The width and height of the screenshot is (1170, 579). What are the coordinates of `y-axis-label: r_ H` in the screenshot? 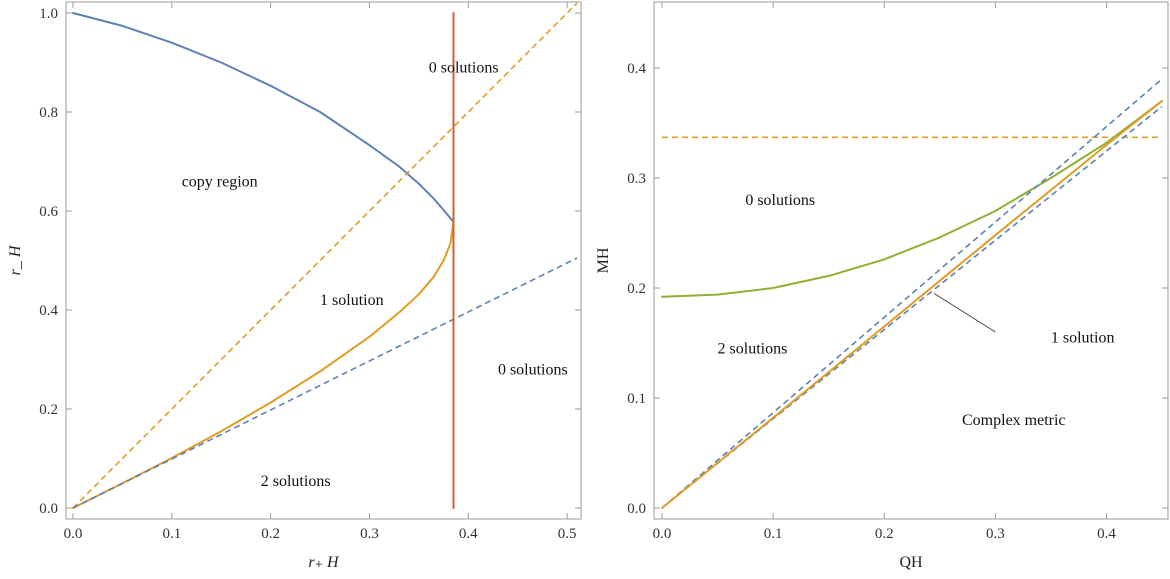 It's located at (15, 259).